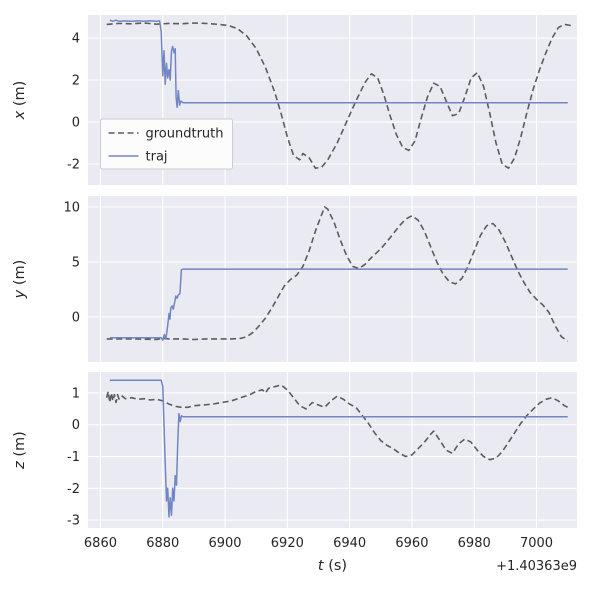 The image size is (600, 604). Describe the element at coordinates (349, 543) in the screenshot. I see `x-tick-label: 6940` at that location.